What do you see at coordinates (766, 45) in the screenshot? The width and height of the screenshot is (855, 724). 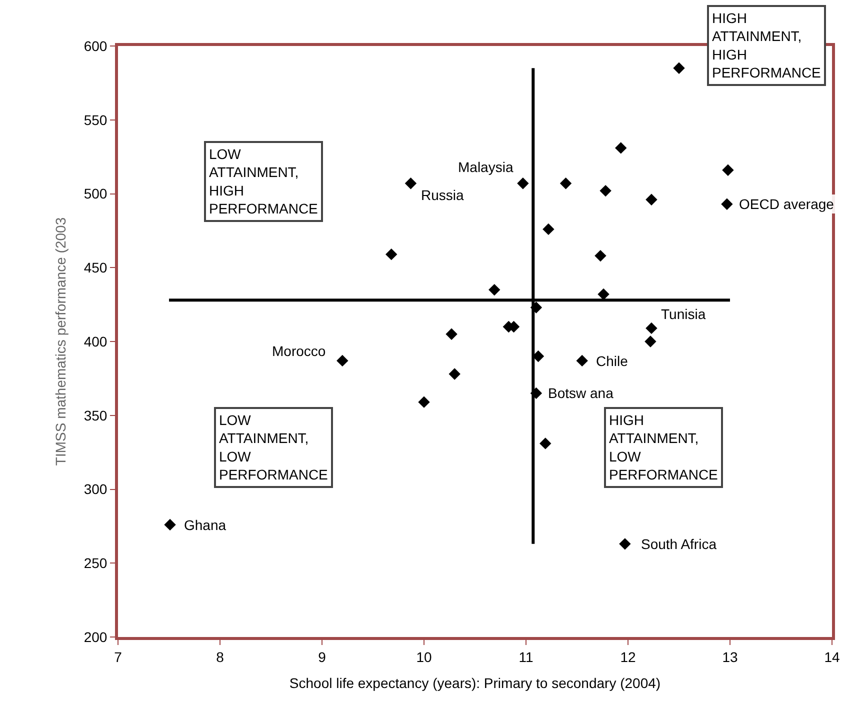 I see `annotation: HIGH ATTAINMENT, HIGH PERFORMANCE` at bounding box center [766, 45].